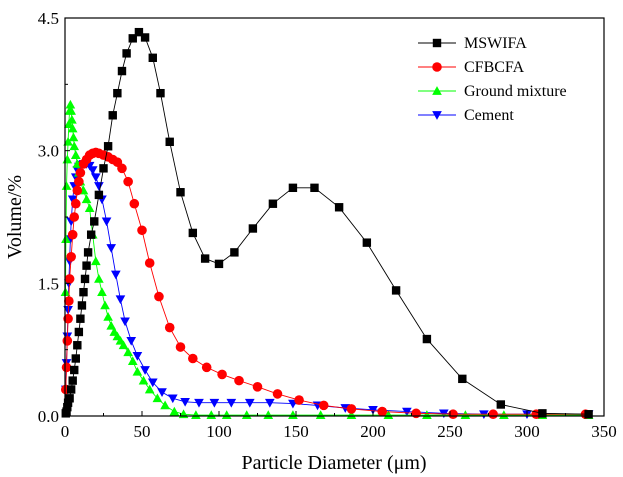 The image size is (623, 477). Describe the element at coordinates (15, 217) in the screenshot. I see `y-axis-title: Volume/%` at that location.